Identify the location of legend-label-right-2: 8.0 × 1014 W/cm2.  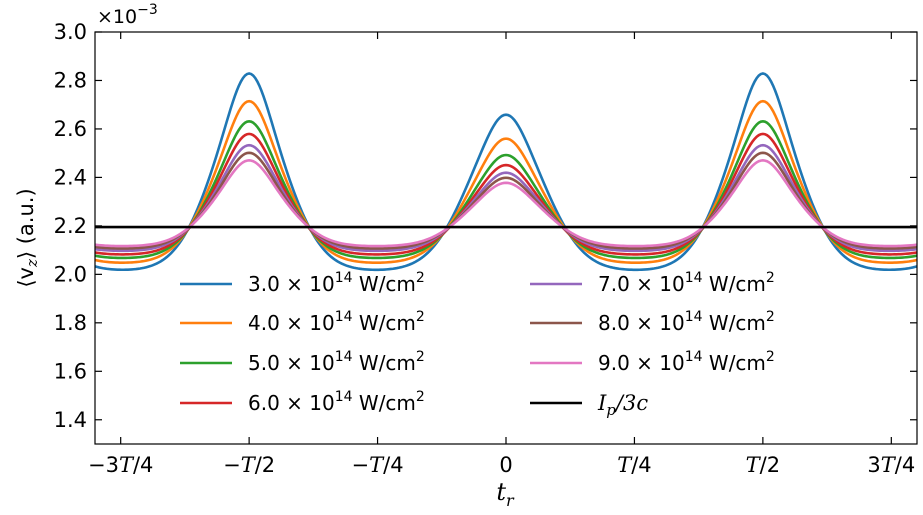
(686, 322).